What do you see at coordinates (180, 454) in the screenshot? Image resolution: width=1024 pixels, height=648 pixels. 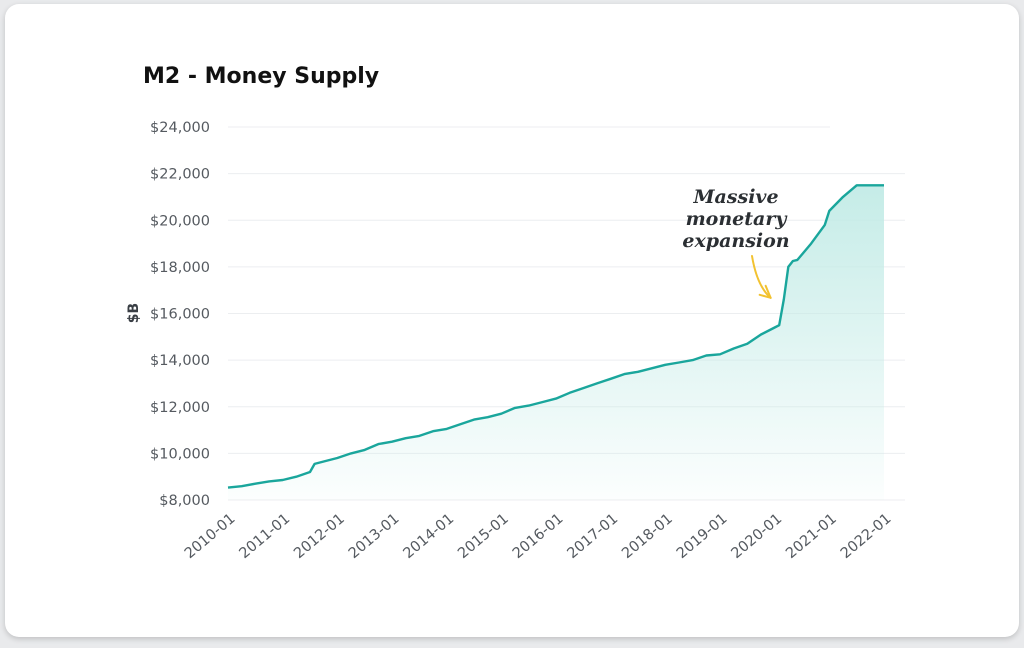 I see `y-tick-label: $10,000` at bounding box center [180, 454].